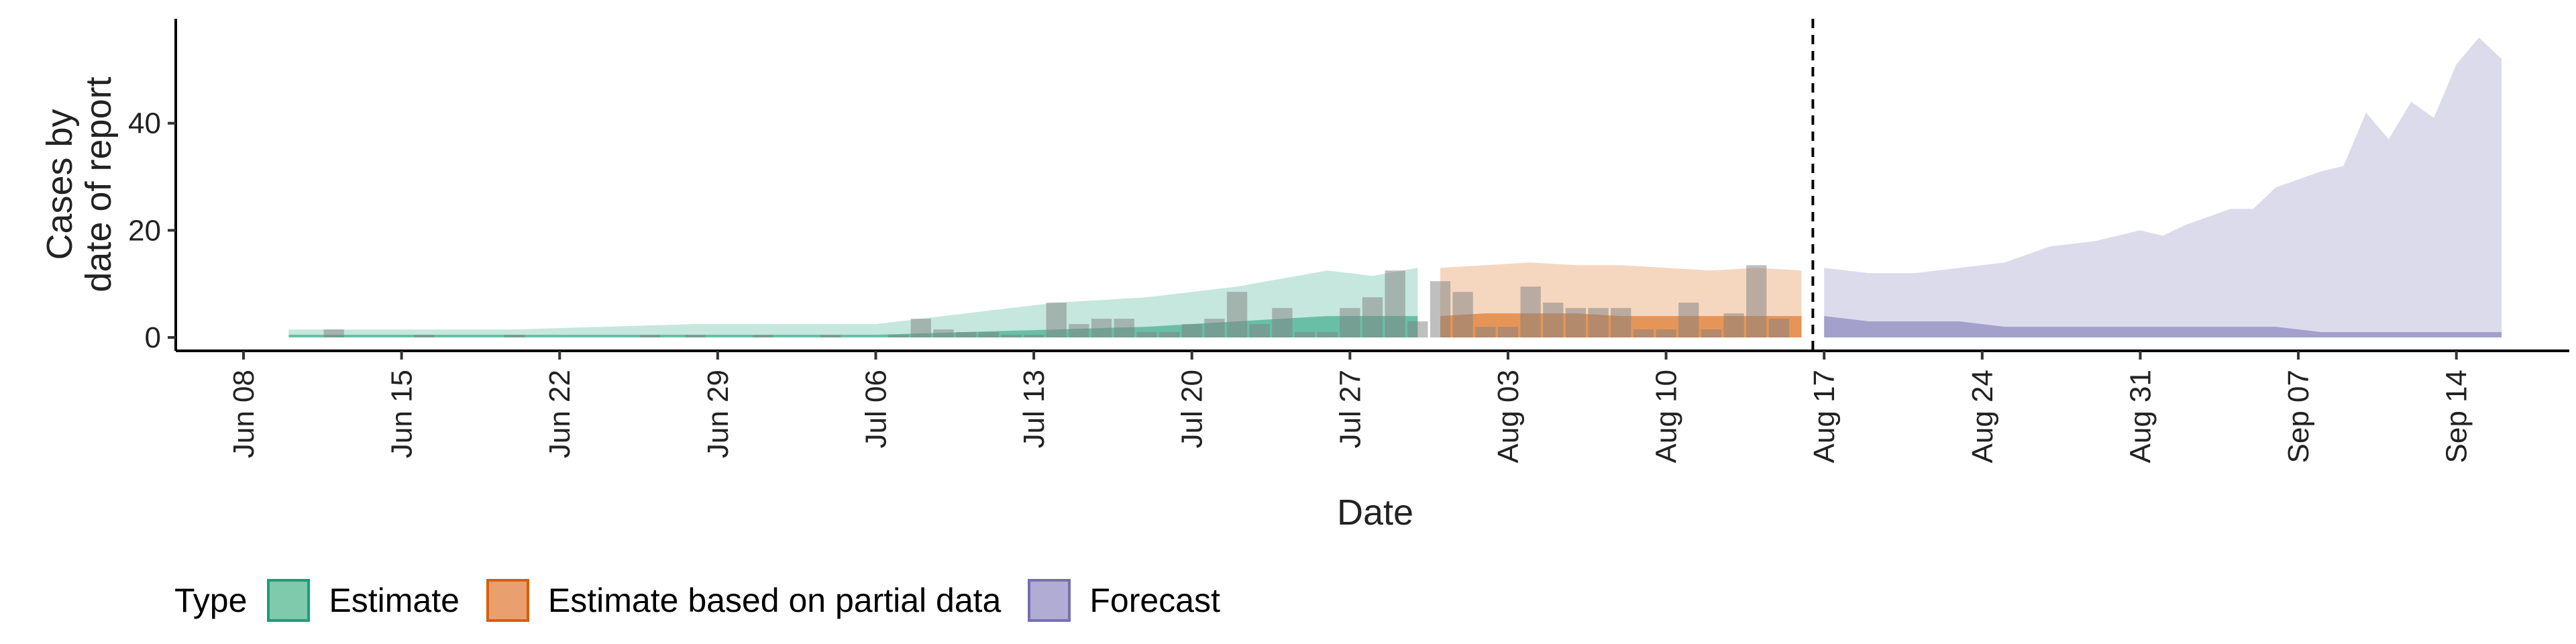  Describe the element at coordinates (718, 414) in the screenshot. I see `x-tick-label: Jun 29` at that location.